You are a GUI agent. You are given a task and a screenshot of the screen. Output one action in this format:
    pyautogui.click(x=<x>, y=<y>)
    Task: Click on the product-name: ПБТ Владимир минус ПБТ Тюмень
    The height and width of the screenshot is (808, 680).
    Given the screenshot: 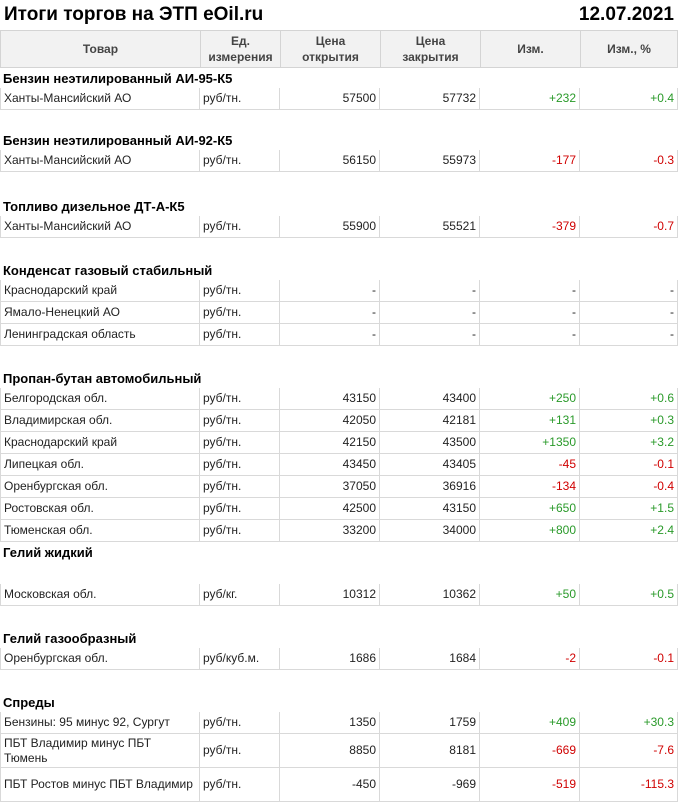 What is the action you would take?
    pyautogui.click(x=100, y=751)
    